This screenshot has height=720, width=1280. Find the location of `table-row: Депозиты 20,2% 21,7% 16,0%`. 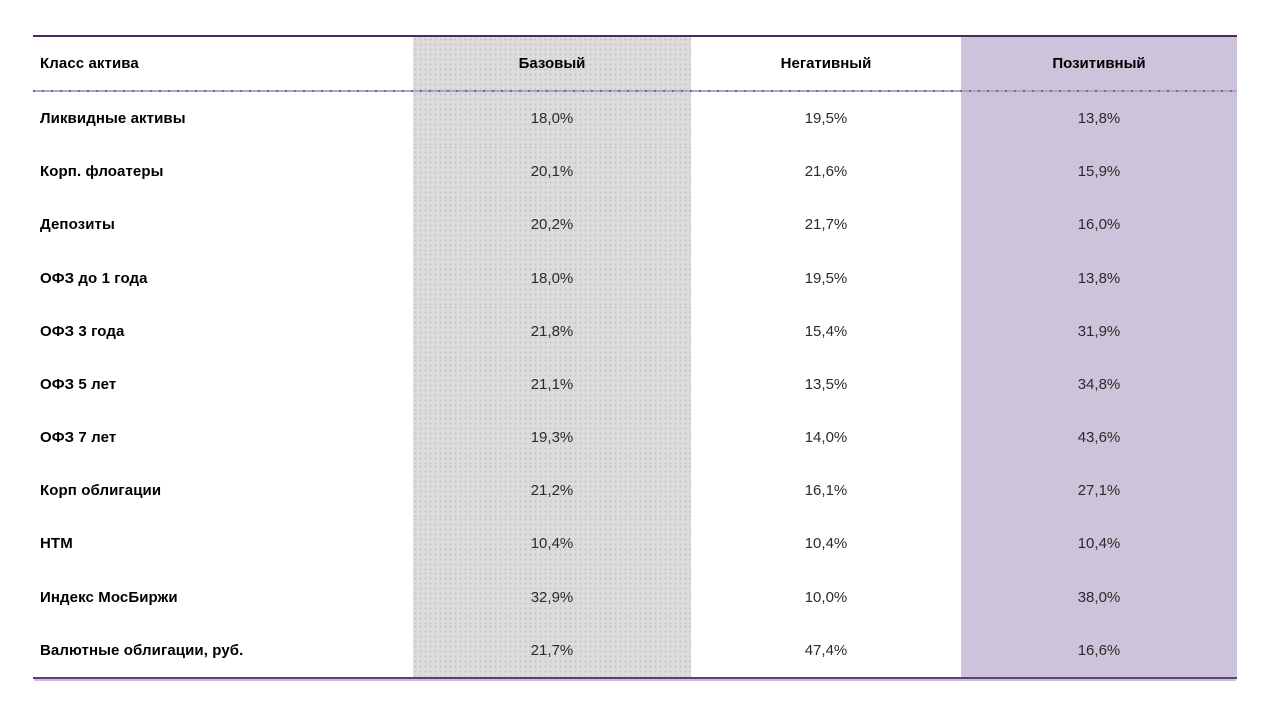

table-row: Депозиты 20,2% 21,7% 16,0% is located at coordinates (635, 225).